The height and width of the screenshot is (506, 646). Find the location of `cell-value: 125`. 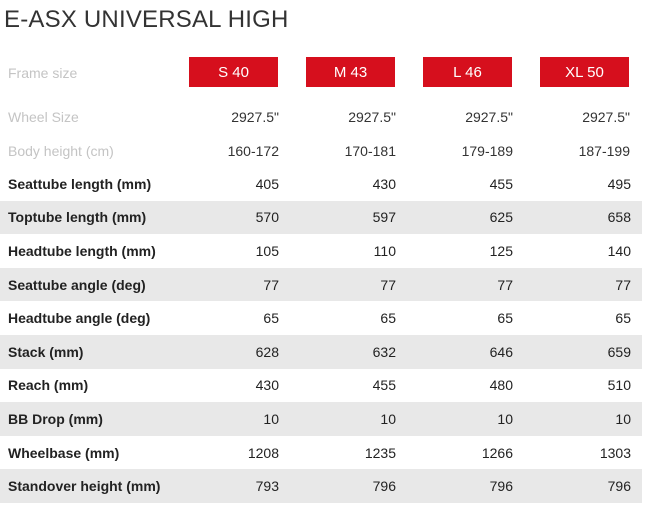

cell-value: 125 is located at coordinates (501, 250).